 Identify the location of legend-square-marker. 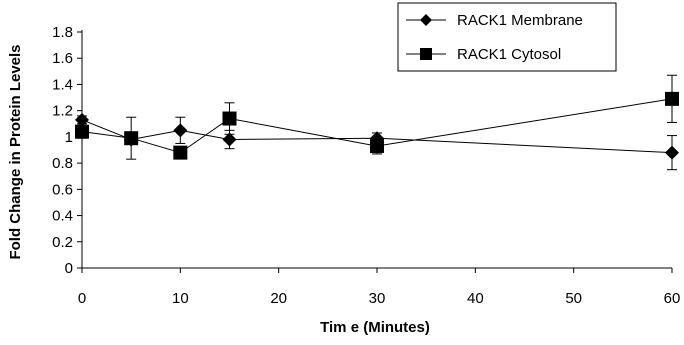
(426, 54).